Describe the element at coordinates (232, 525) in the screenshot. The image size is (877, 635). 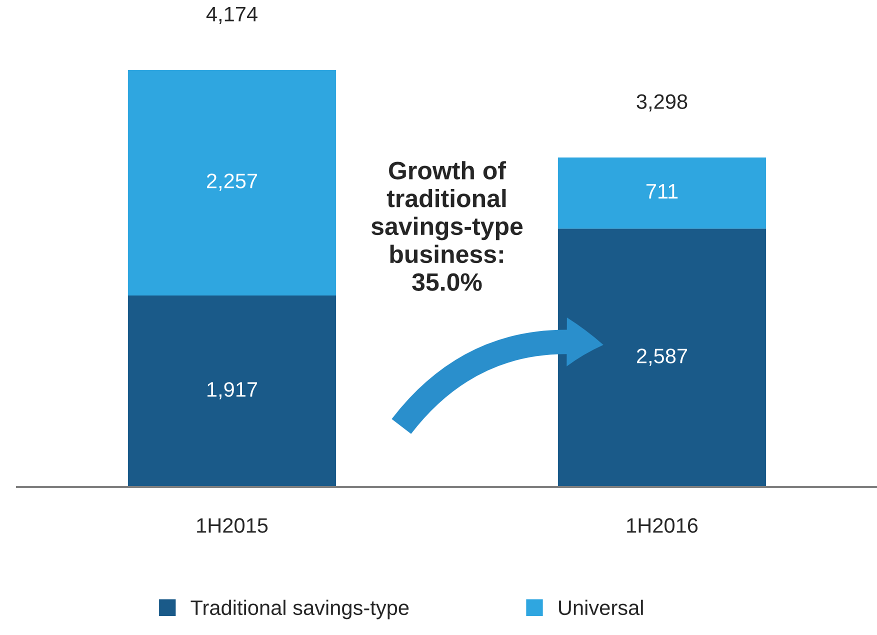
I see `x-tick-label: 1H2015` at that location.